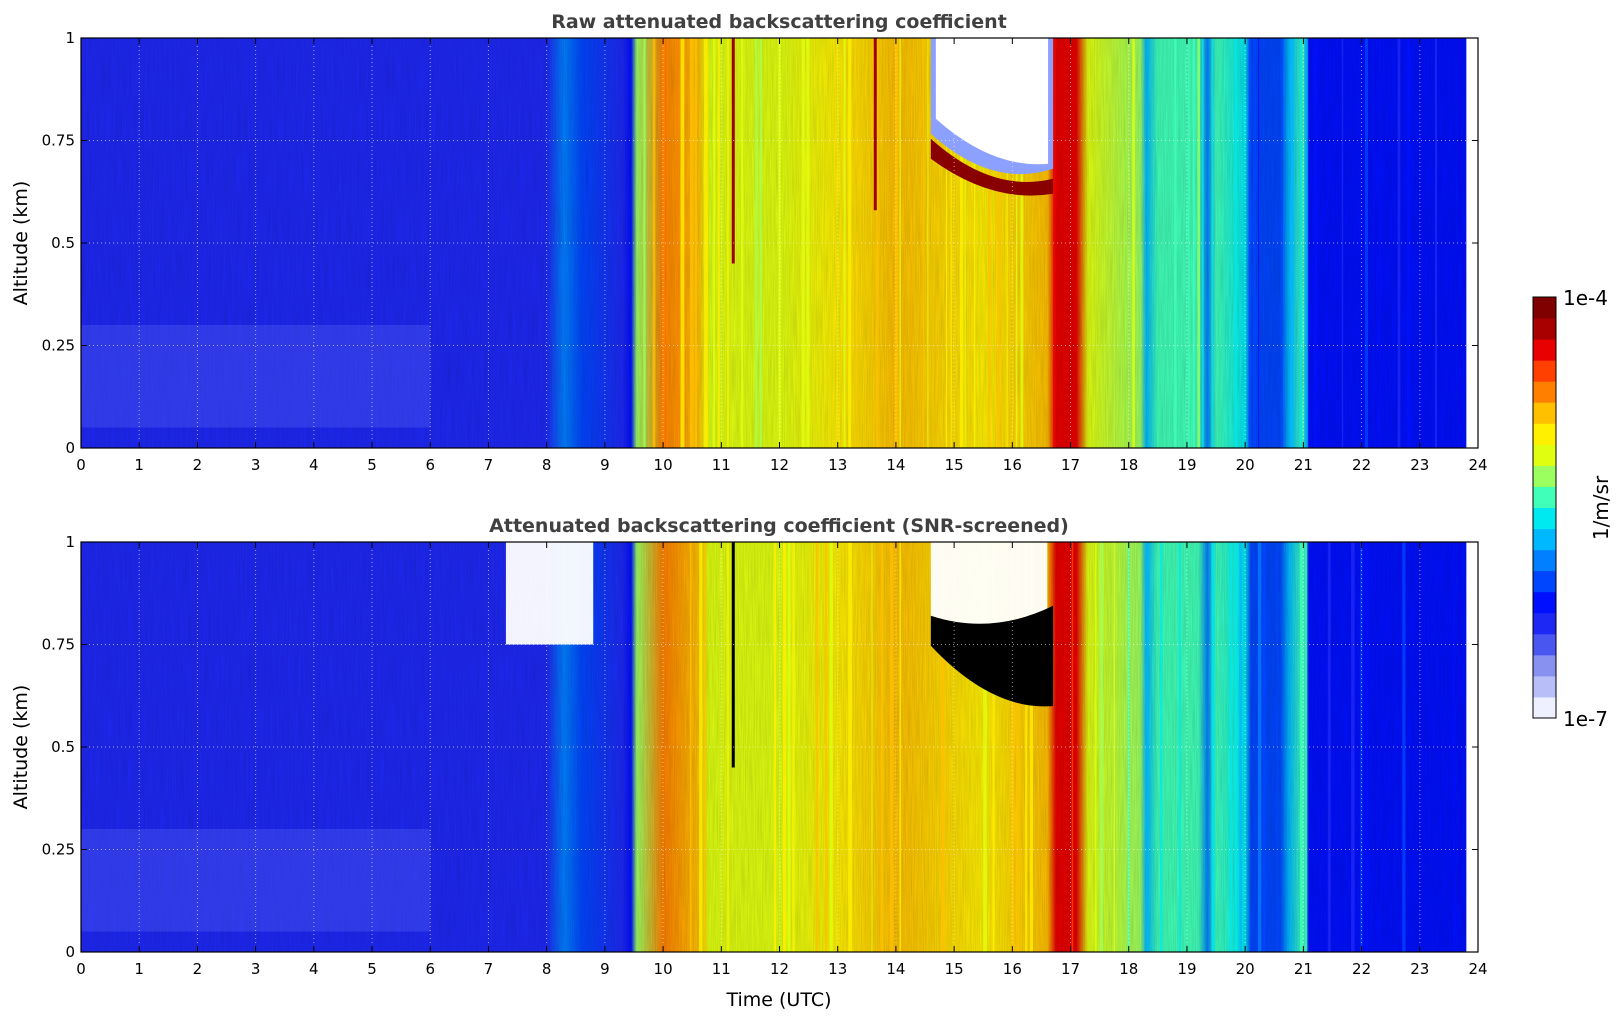  What do you see at coordinates (314, 465) in the screenshot?
I see `x-tick-label: 4` at bounding box center [314, 465].